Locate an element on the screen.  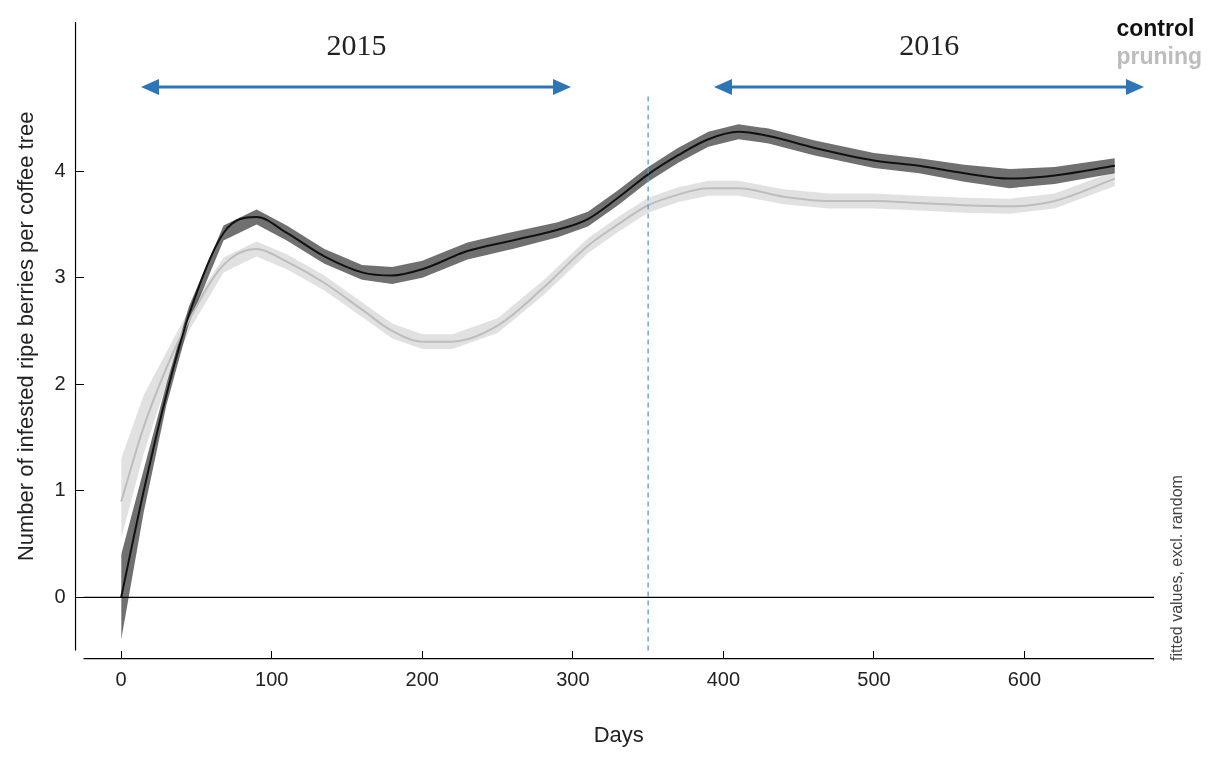
y-tick-label: 3 is located at coordinates (60, 276).